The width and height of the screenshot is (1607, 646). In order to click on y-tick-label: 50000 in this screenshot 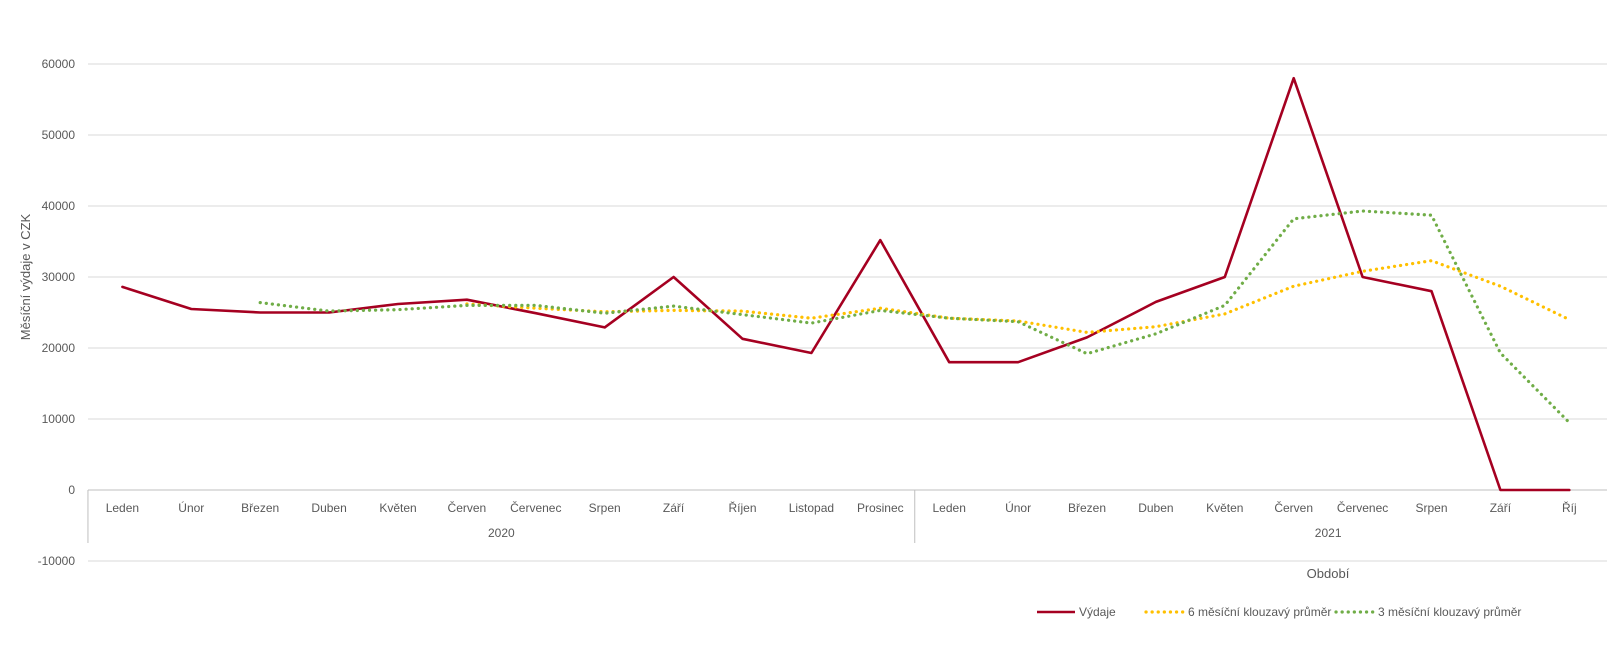, I will do `click(59, 135)`.